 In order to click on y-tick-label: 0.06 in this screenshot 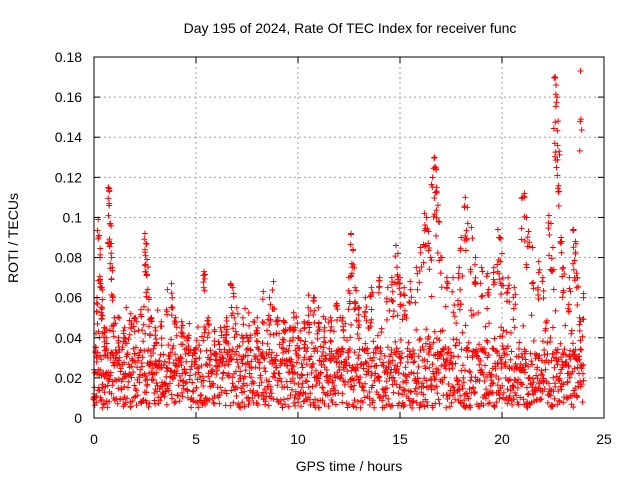, I will do `click(68, 298)`.